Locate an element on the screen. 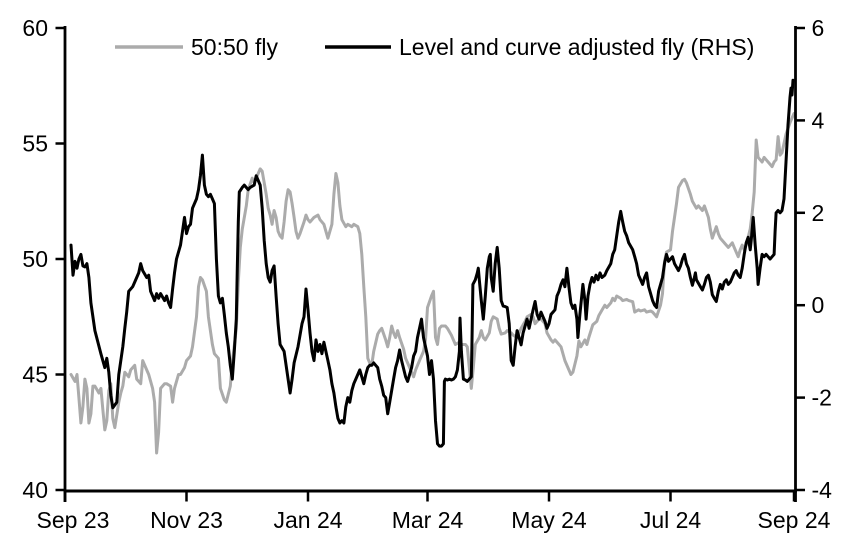 This screenshot has height=551, width=852. left-axis-tick-label: 50 is located at coordinates (35, 259).